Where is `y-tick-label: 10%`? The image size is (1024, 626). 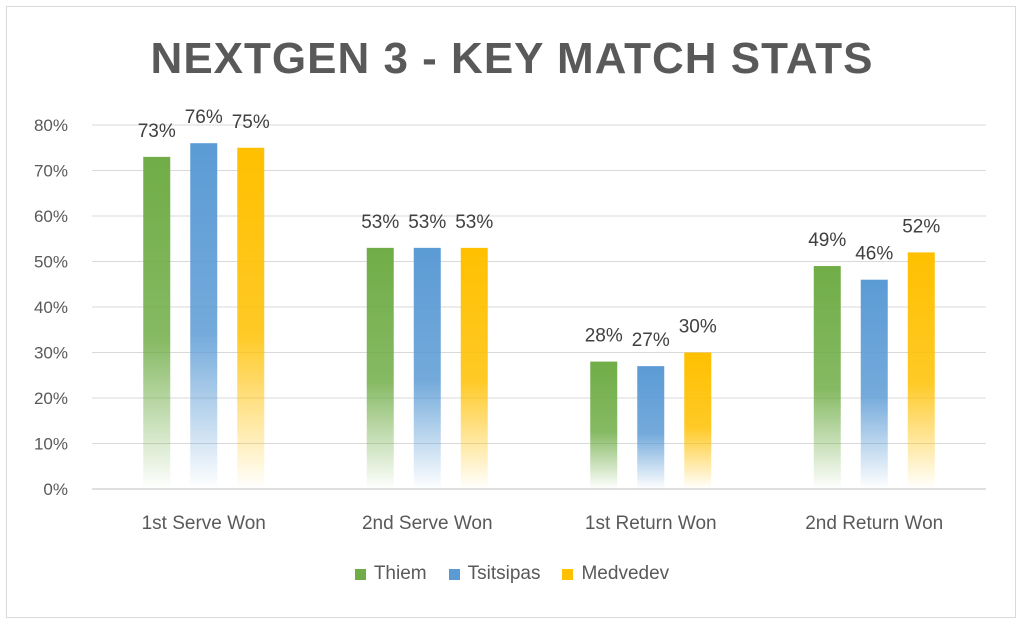
y-tick-label: 10% is located at coordinates (51, 444).